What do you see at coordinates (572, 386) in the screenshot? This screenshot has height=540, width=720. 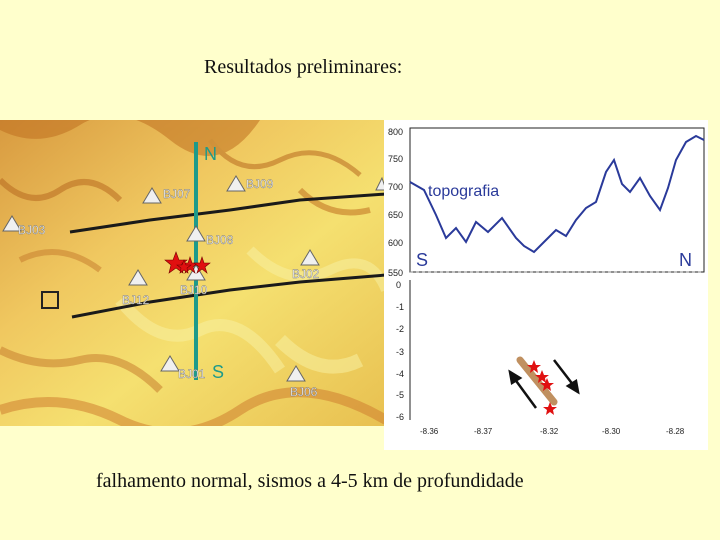 I see `footwall-arrowhead` at bounding box center [572, 386].